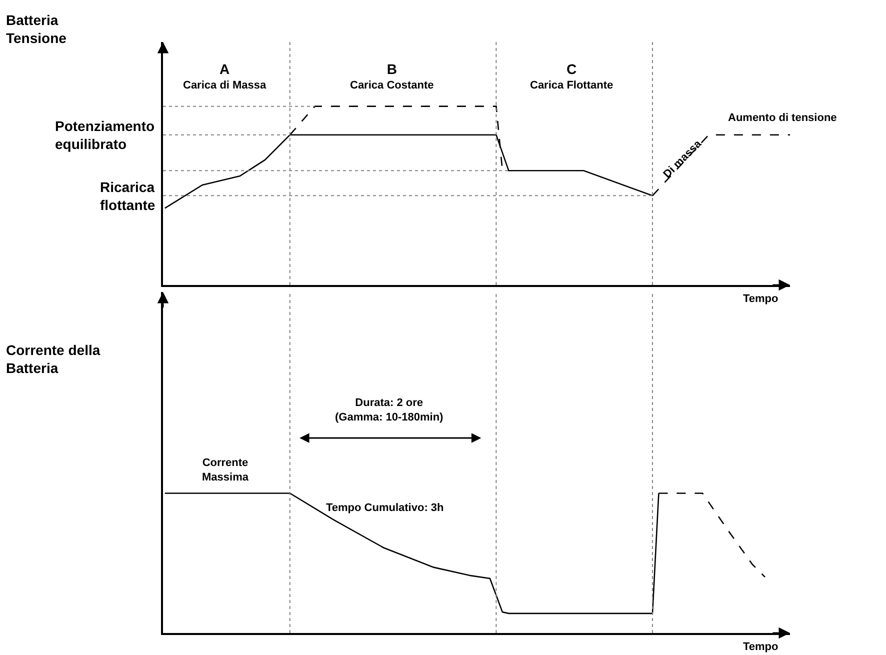  Describe the element at coordinates (226, 470) in the screenshot. I see `text: Corrente Massima` at that location.